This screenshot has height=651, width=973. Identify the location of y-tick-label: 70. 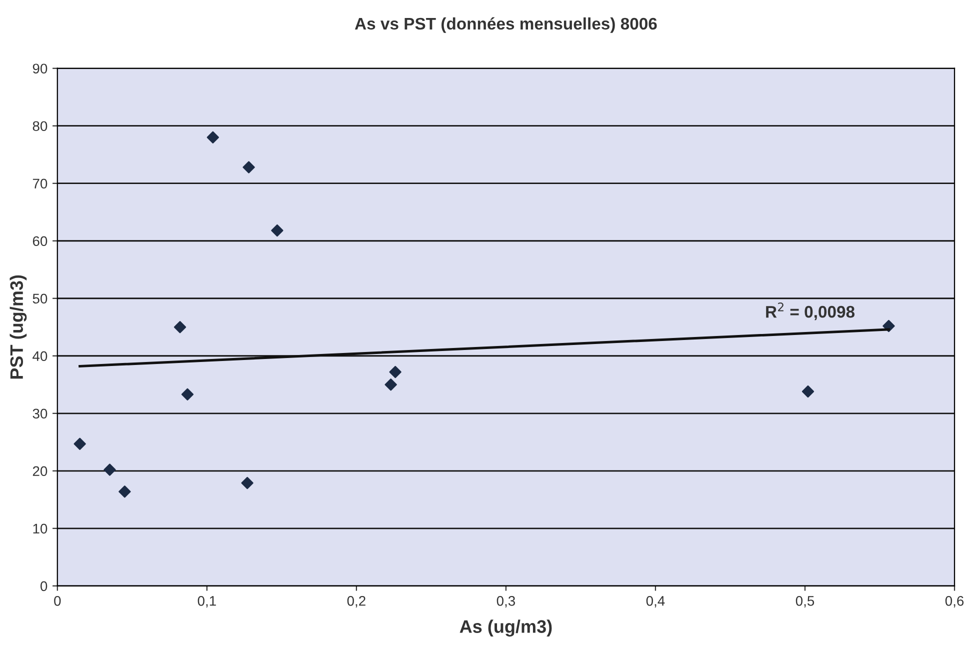
(40, 183).